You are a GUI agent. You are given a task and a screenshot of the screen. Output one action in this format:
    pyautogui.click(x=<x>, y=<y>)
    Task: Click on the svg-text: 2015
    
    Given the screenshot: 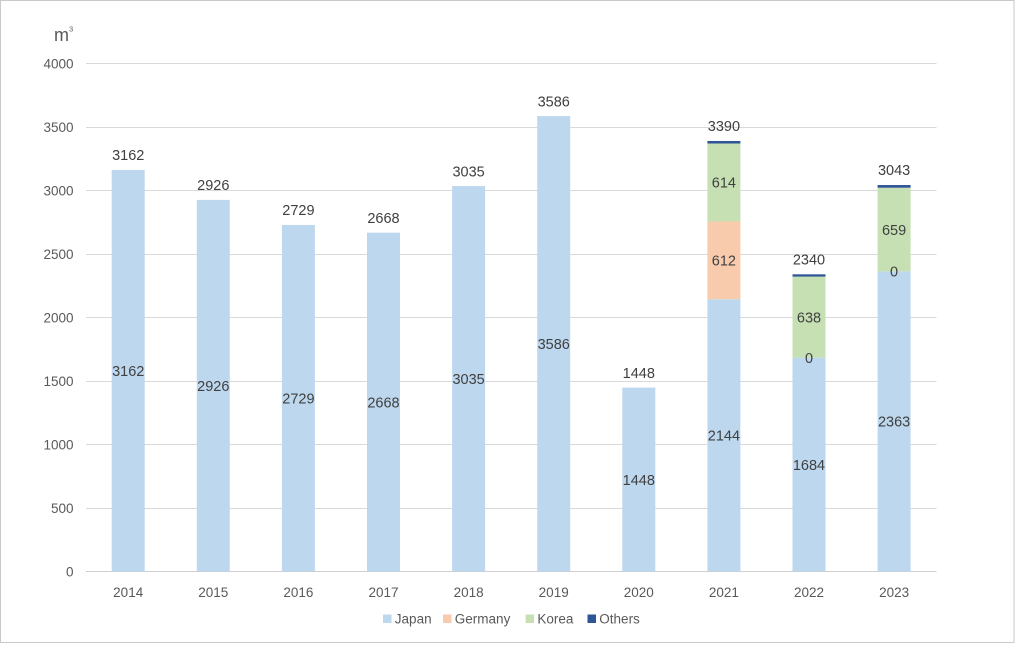 What is the action you would take?
    pyautogui.click(x=213, y=592)
    